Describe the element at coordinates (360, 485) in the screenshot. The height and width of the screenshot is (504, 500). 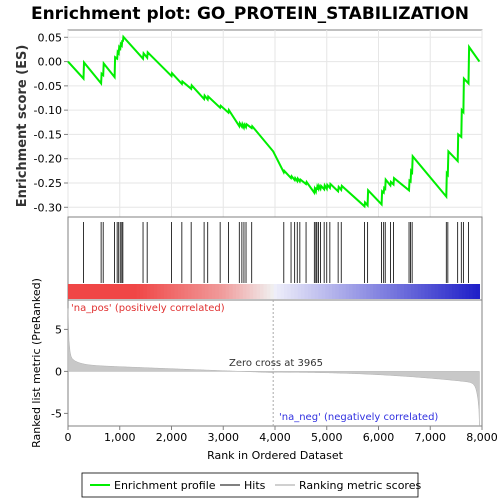
I see `legend-ranking-label: Ranking metric scores` at that location.